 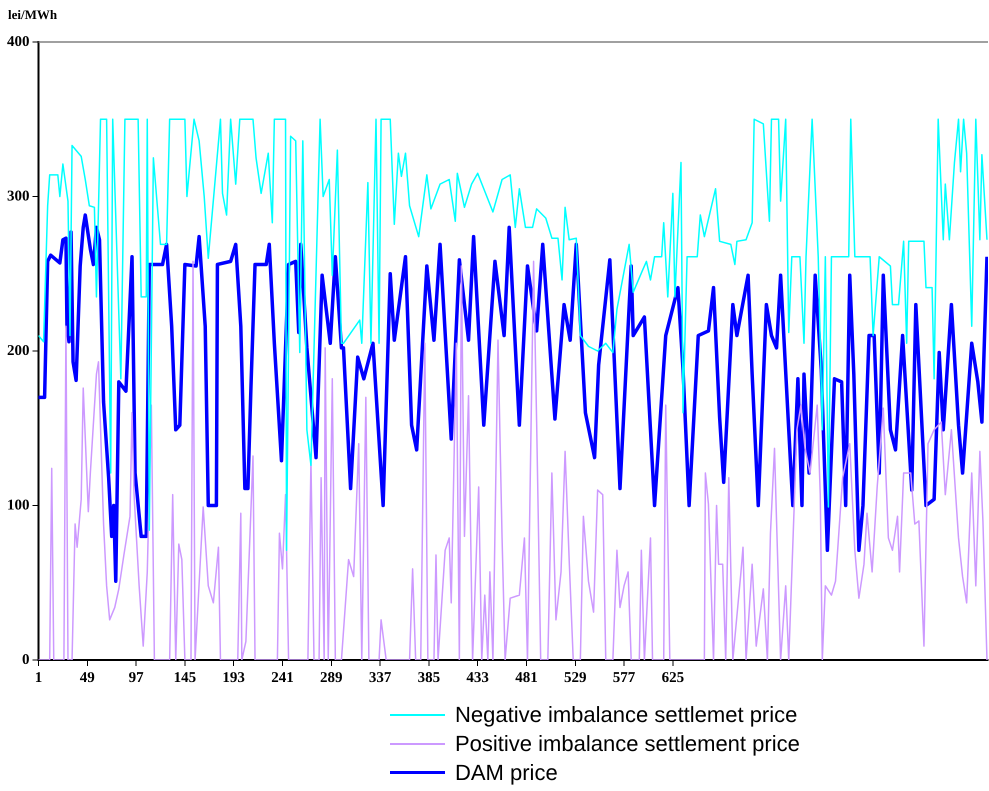 What do you see at coordinates (26, 660) in the screenshot?
I see `y-tick-label: 0` at bounding box center [26, 660].